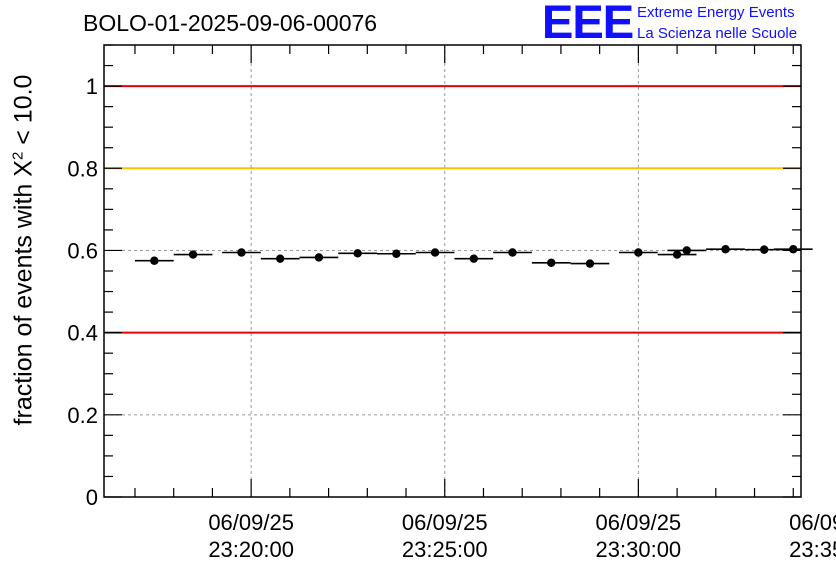 This screenshot has width=836, height=572. What do you see at coordinates (92, 86) in the screenshot?
I see `y-tick-label: 1` at bounding box center [92, 86].